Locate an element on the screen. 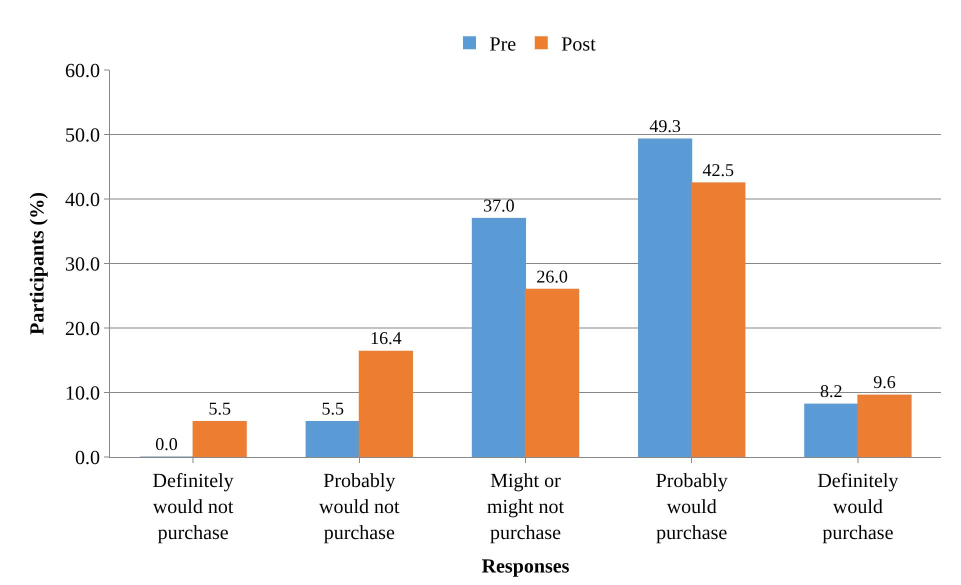  data-label: 26.0 is located at coordinates (552, 276).